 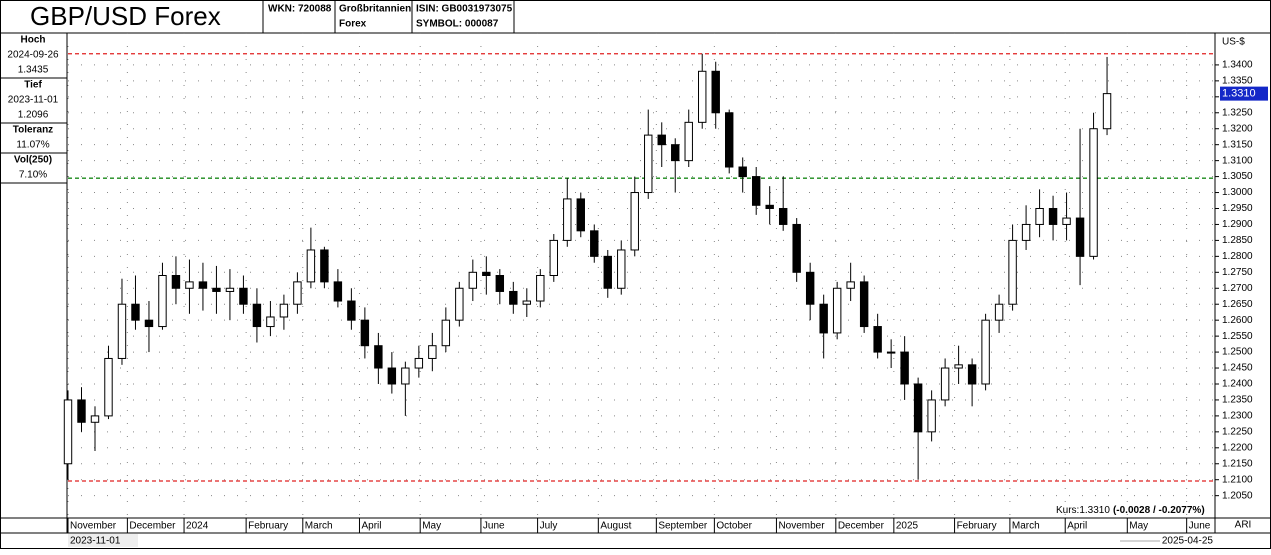 I want to click on kurs-label: Kurs:1.3310 (-0.0028 / -0.2077%), so click(x=1130, y=510).